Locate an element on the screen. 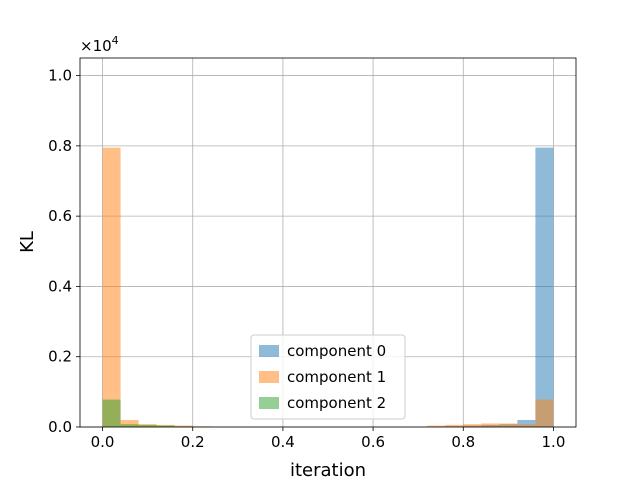 The width and height of the screenshot is (640, 480). legend-label: component 1 is located at coordinates (336, 377).